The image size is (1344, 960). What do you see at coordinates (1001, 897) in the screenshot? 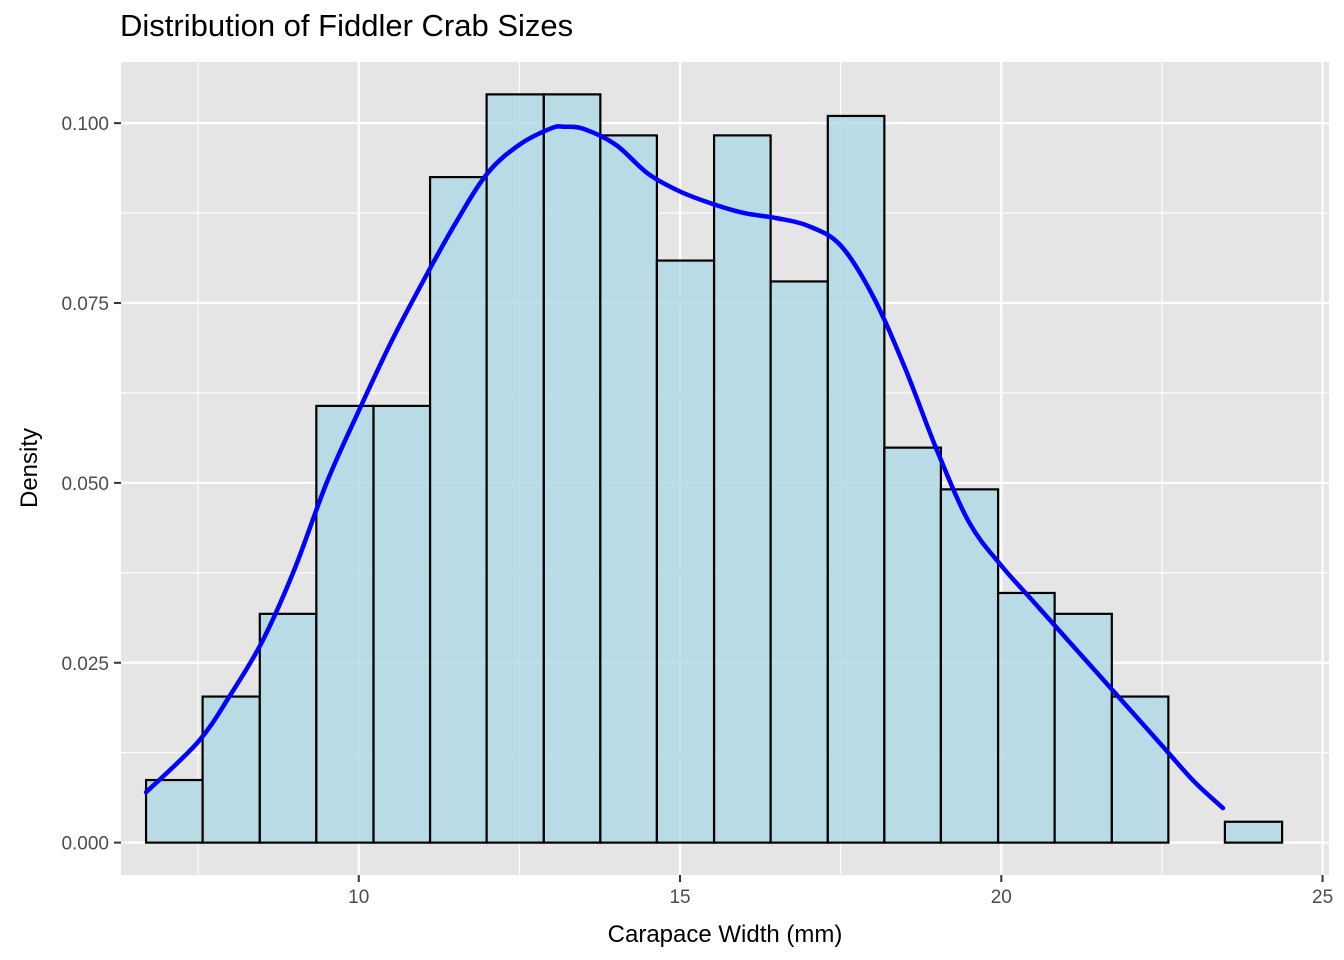
I see `x-tick-label: 20` at bounding box center [1001, 897].